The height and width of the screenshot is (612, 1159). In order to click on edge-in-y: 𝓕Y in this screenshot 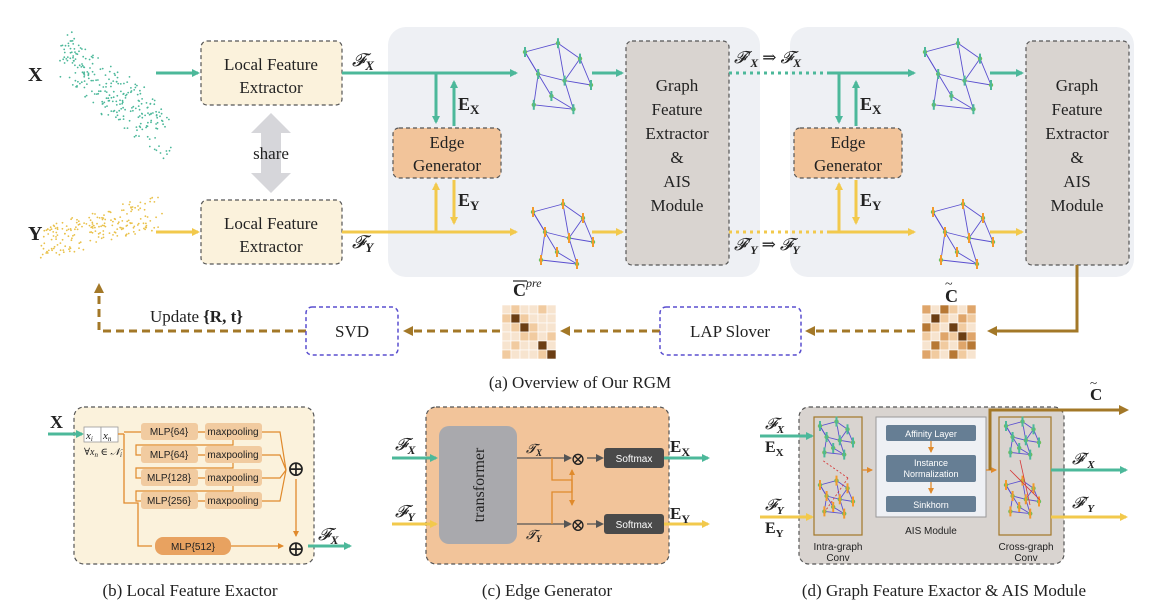, I will do `click(406, 513)`.